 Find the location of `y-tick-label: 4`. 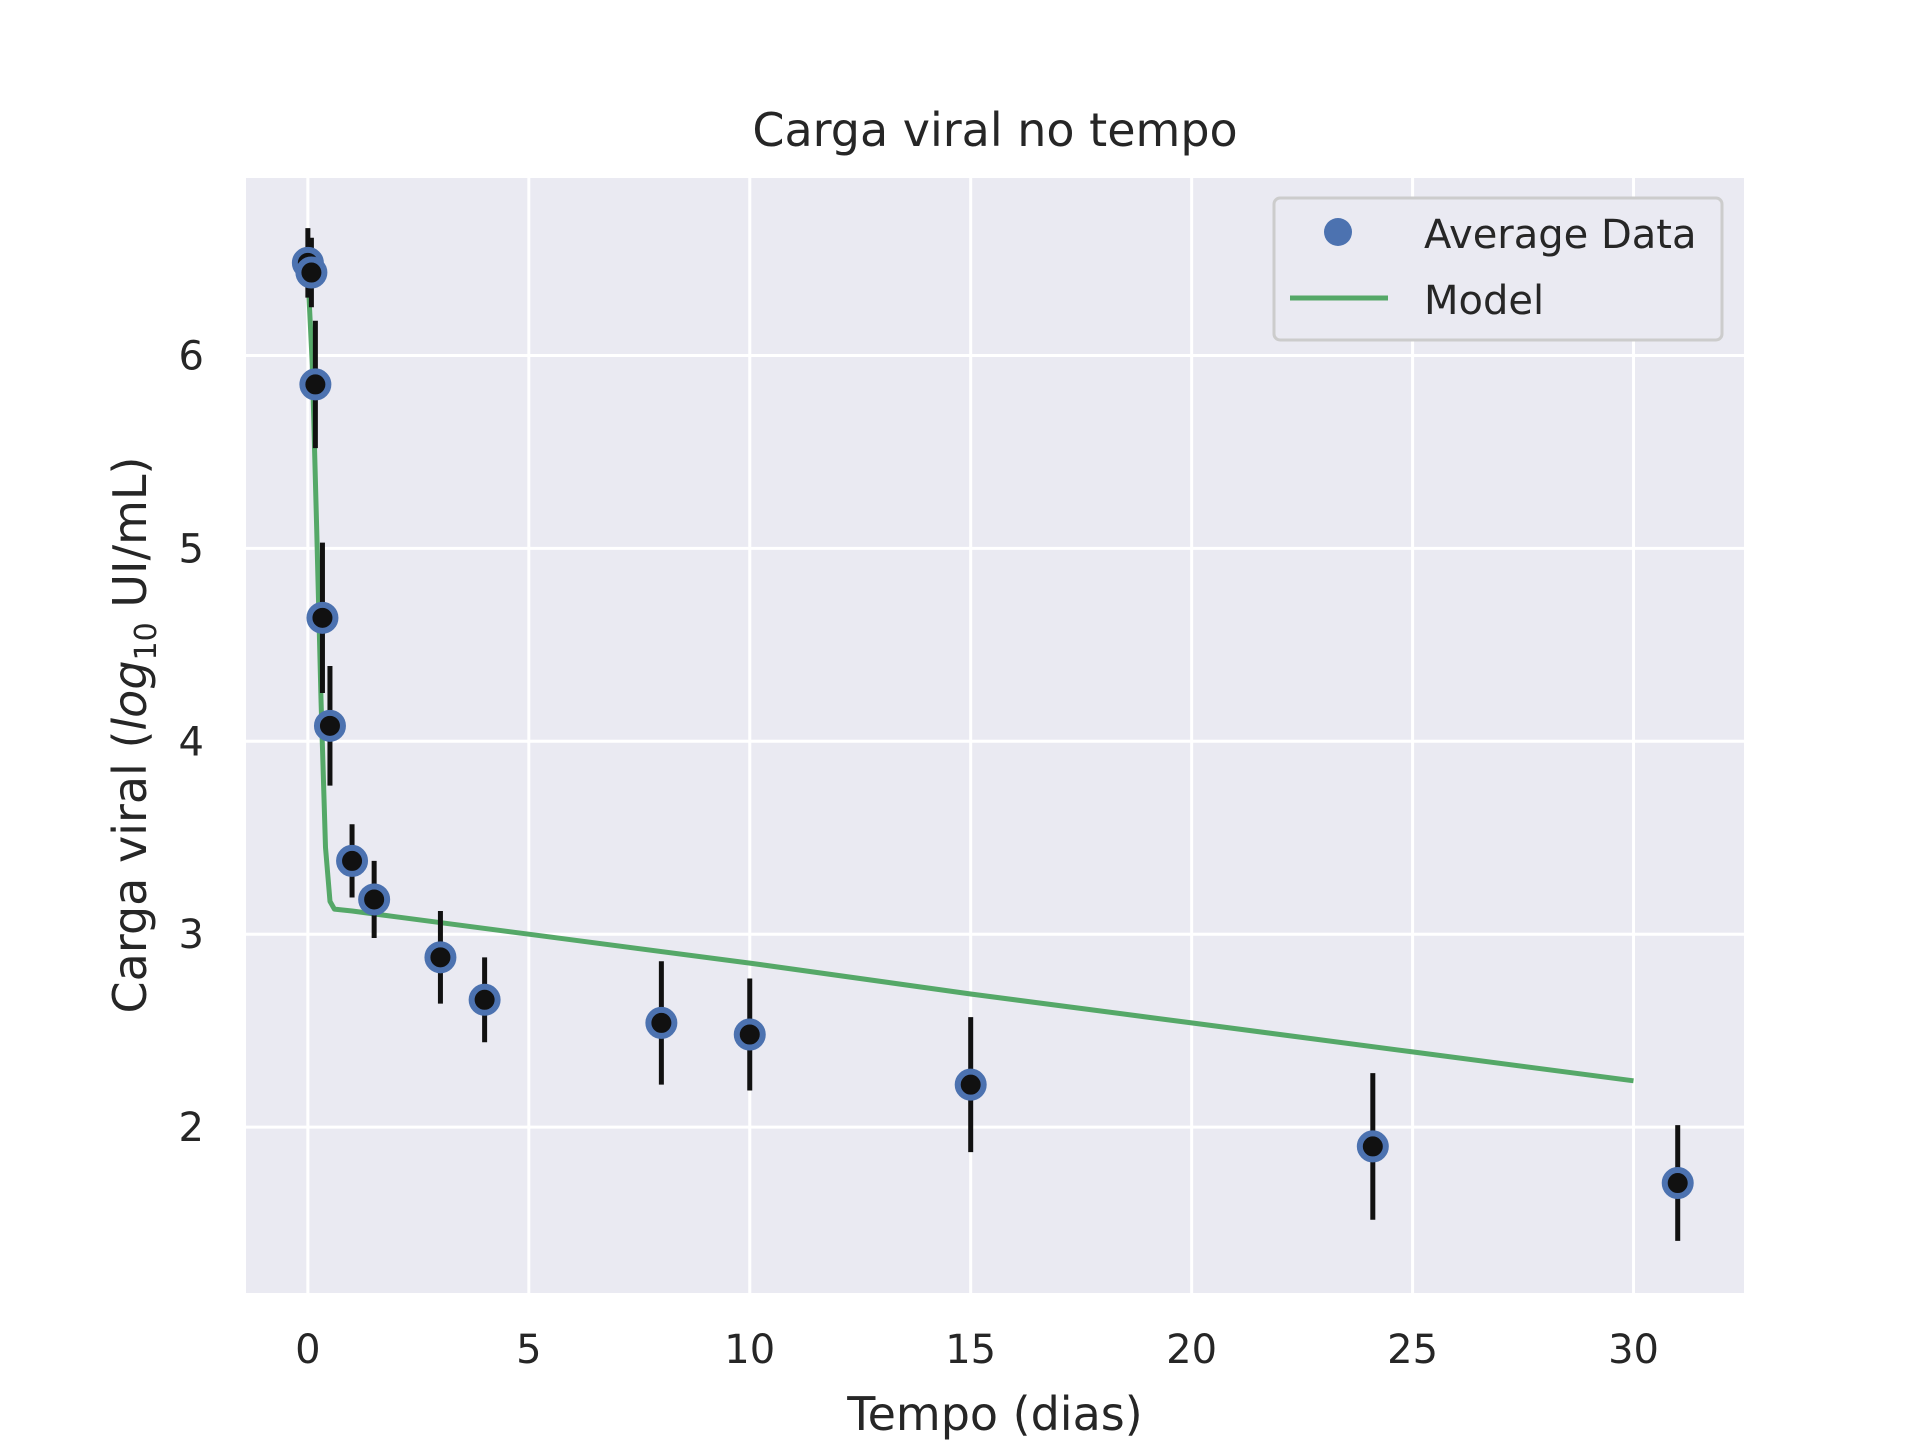

y-tick-label: 4 is located at coordinates (191, 742).